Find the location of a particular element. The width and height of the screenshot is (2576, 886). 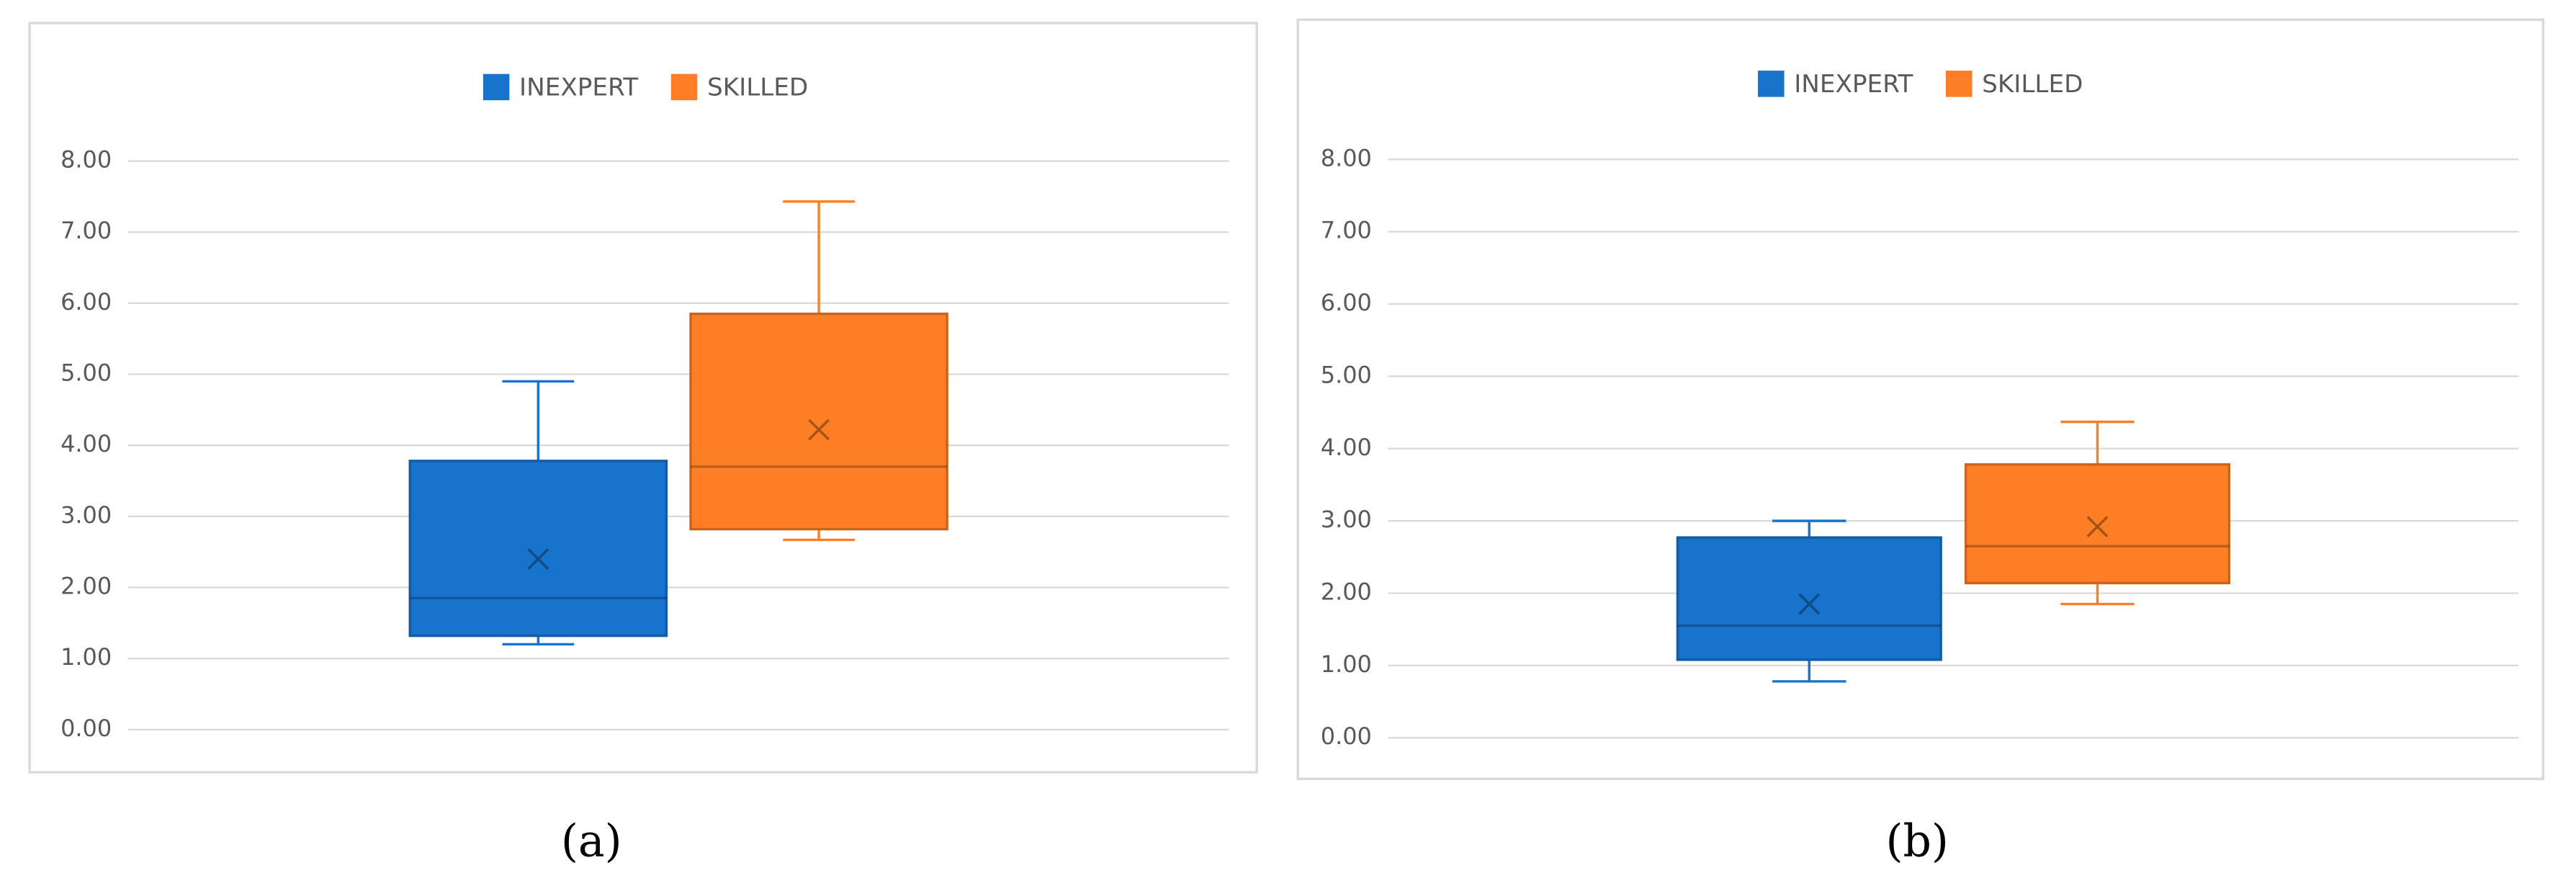

caption: (a) is located at coordinates (591, 841).